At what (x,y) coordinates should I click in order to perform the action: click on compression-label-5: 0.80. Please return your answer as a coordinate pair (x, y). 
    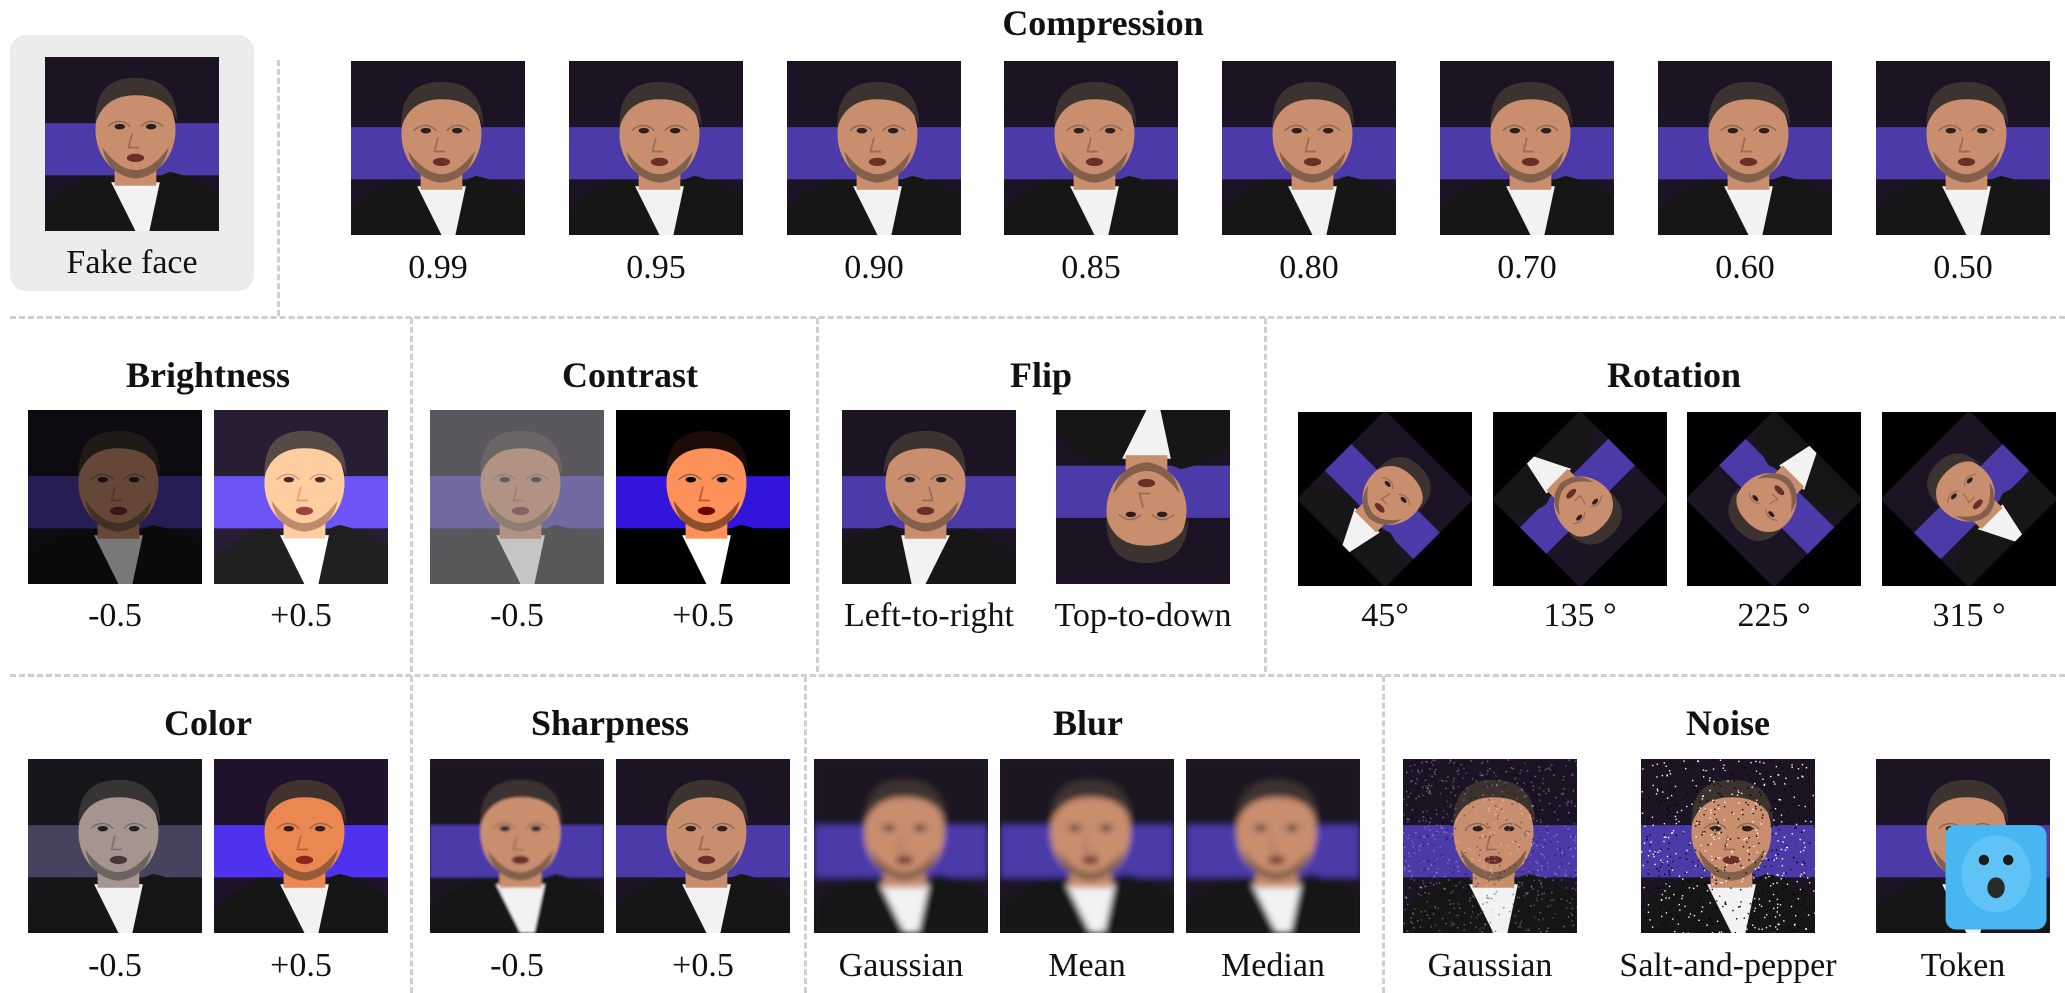
    Looking at the image, I should click on (1309, 267).